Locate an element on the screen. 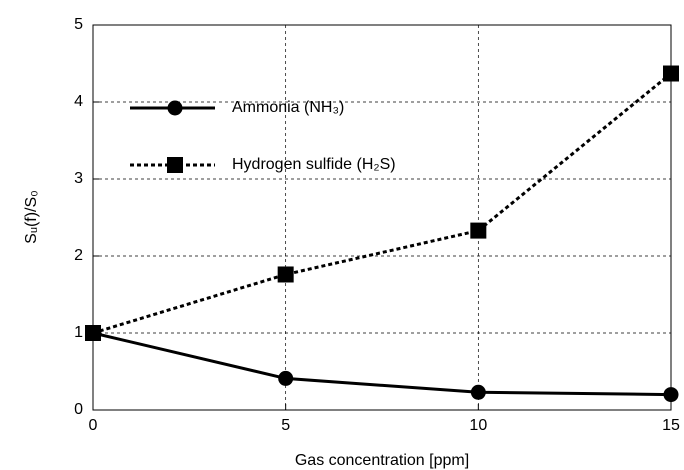 The height and width of the screenshot is (470, 684). y-tick-label: 3 is located at coordinates (78, 178).